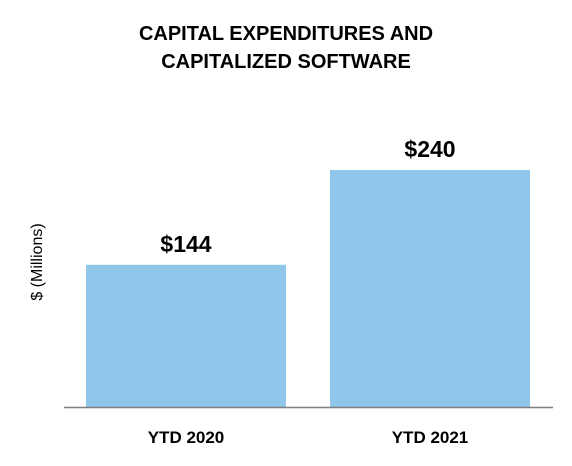 Image resolution: width=572 pixels, height=466 pixels. Describe the element at coordinates (286, 34) in the screenshot. I see `chart-title-line-1: CAPITAL EXPENDITURES AND` at that location.